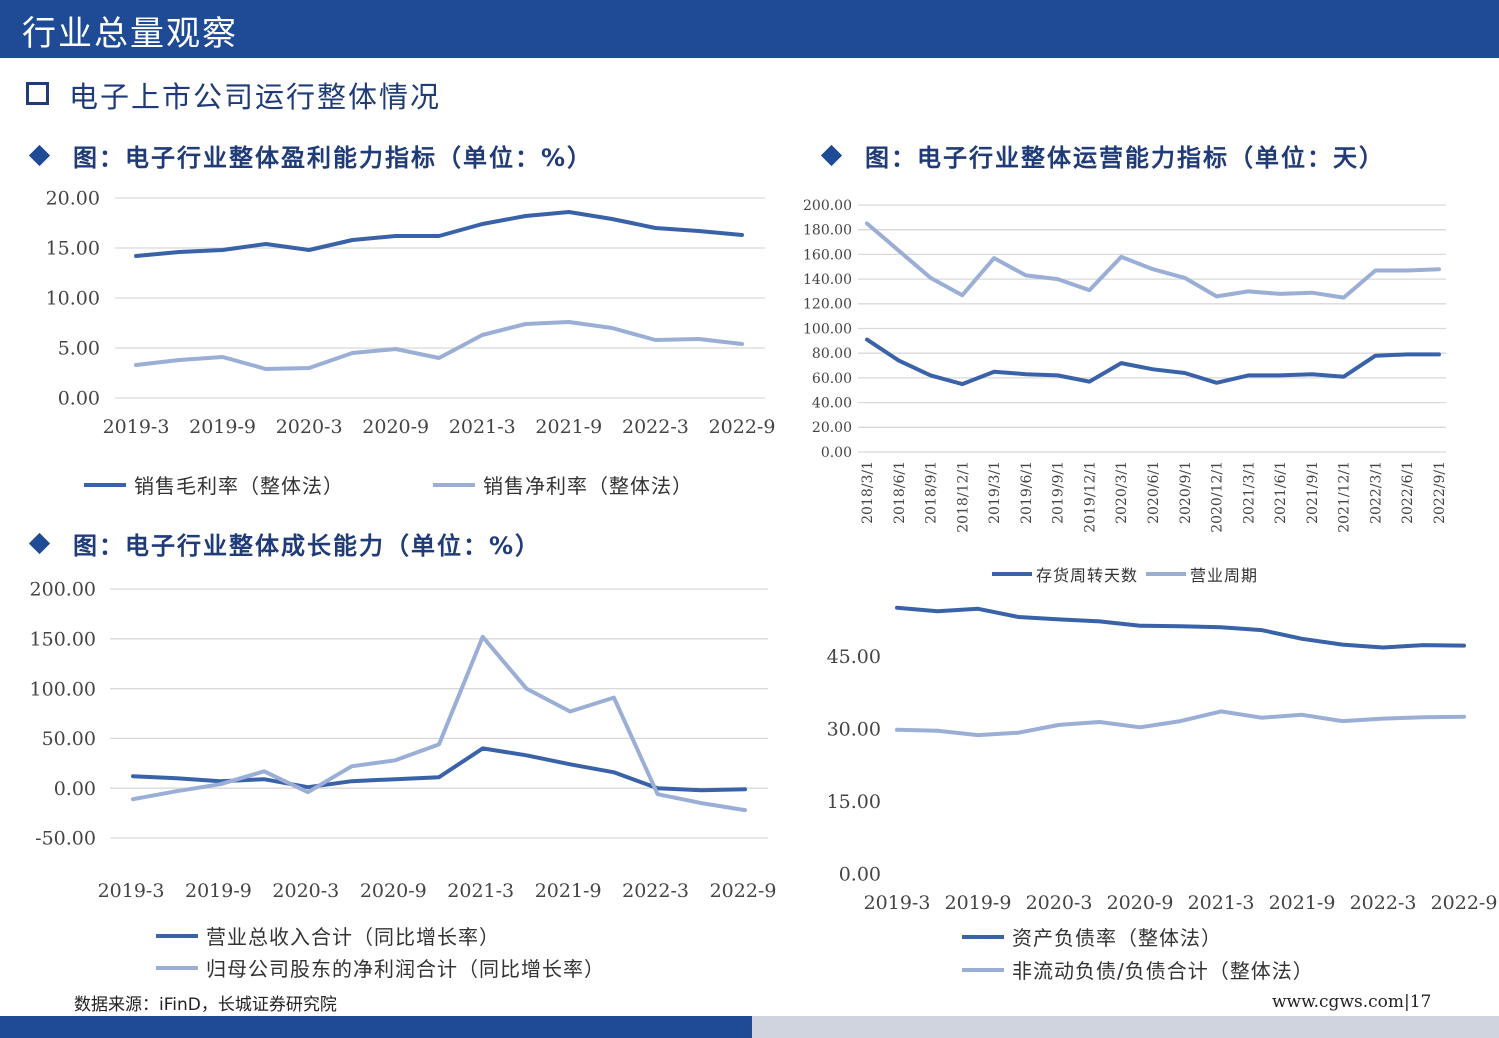 This screenshot has height=1038, width=1499. Describe the element at coordinates (1186, 492) in the screenshot. I see `x-tick-label: 2020/9/1` at that location.